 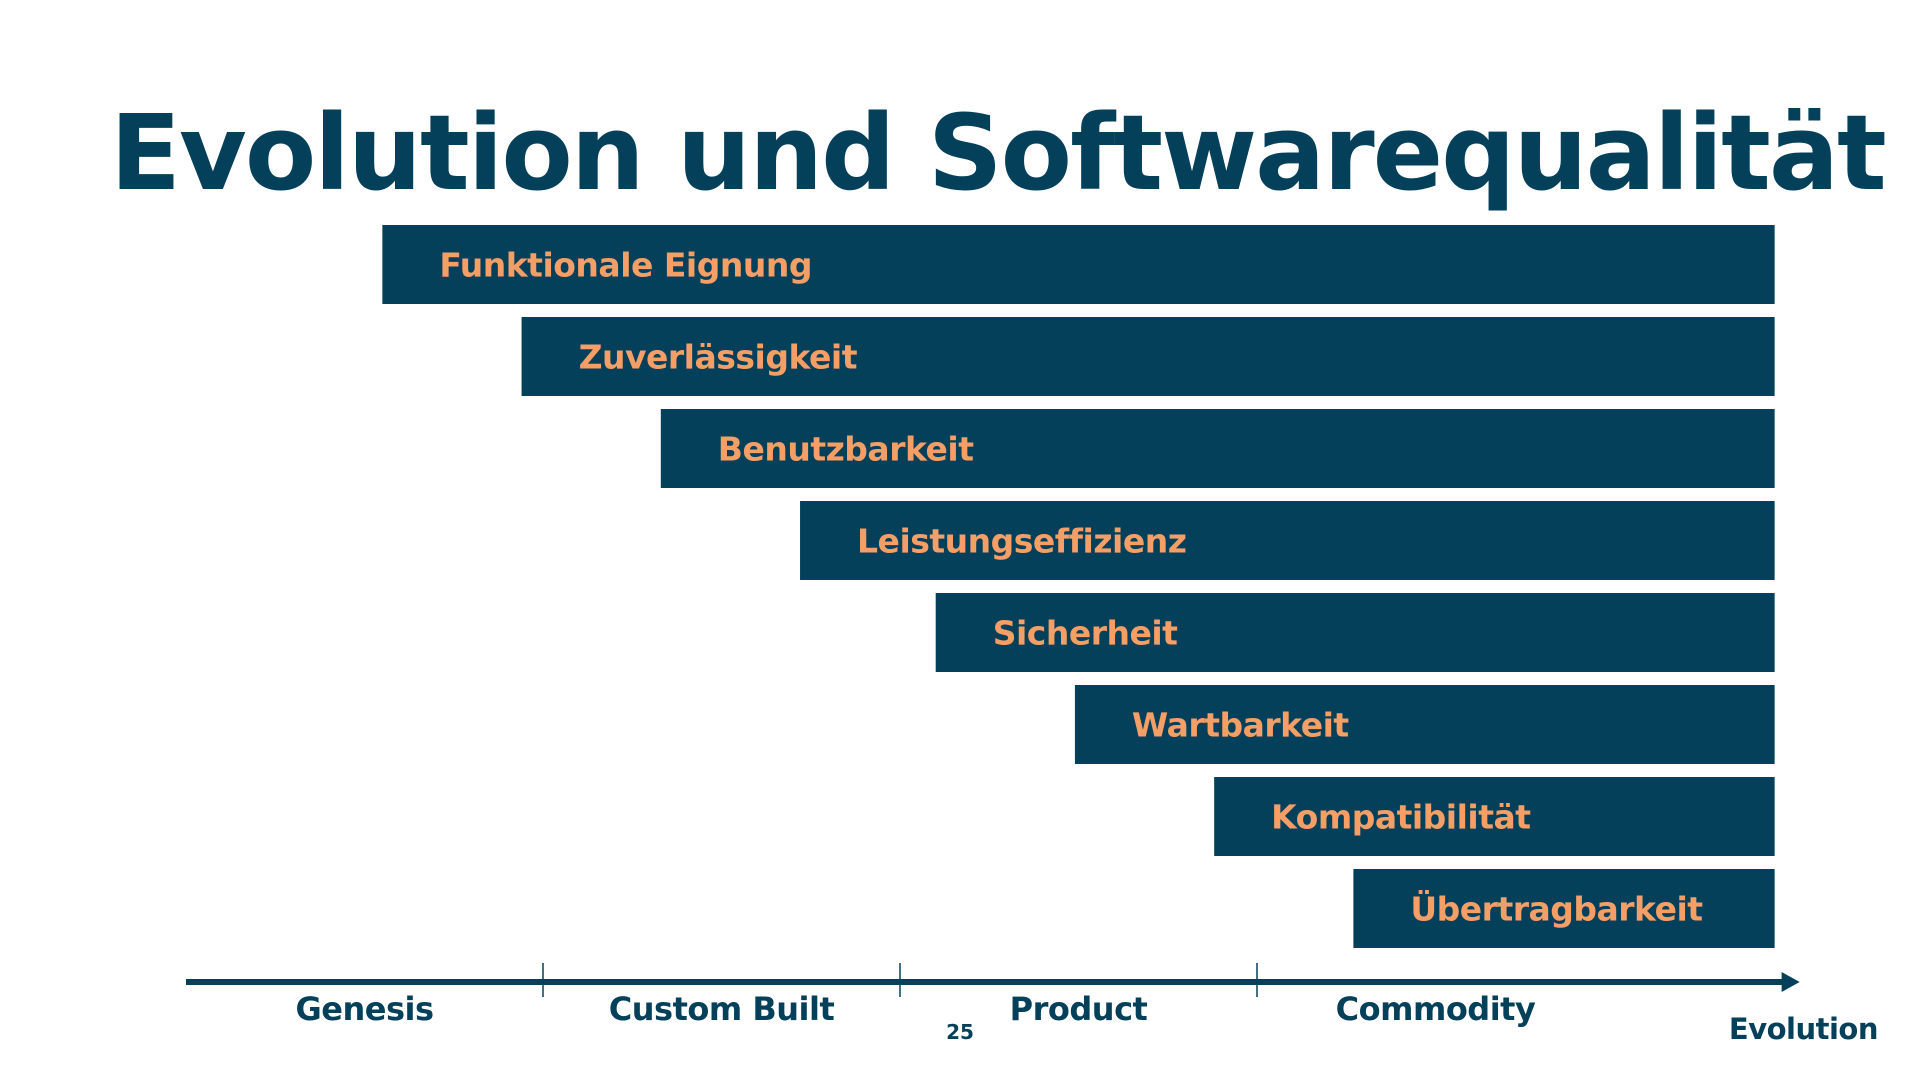 I want to click on bar-label: Zuverlässigkeit, so click(x=718, y=357).